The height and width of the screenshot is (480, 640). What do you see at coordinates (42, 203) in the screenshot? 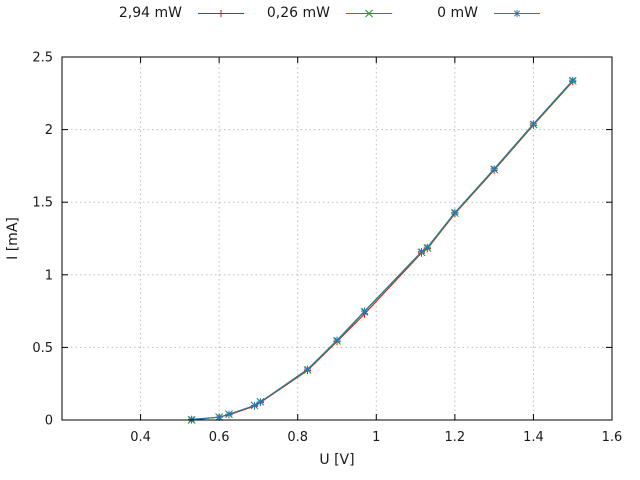
I see `svg-text: 1.5` at bounding box center [42, 203].